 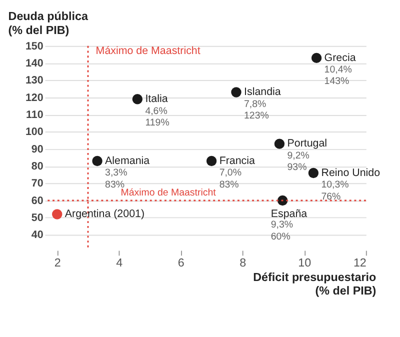 What do you see at coordinates (156, 99) in the screenshot?
I see `series-label: Italia` at bounding box center [156, 99].